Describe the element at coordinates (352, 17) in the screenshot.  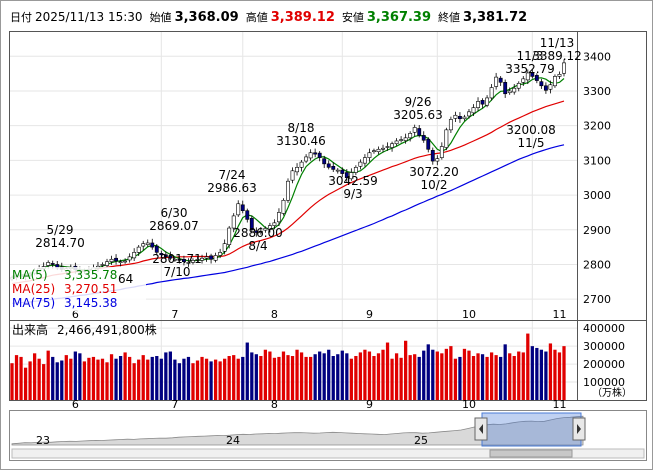
I see `low-label: 安値` at that location.